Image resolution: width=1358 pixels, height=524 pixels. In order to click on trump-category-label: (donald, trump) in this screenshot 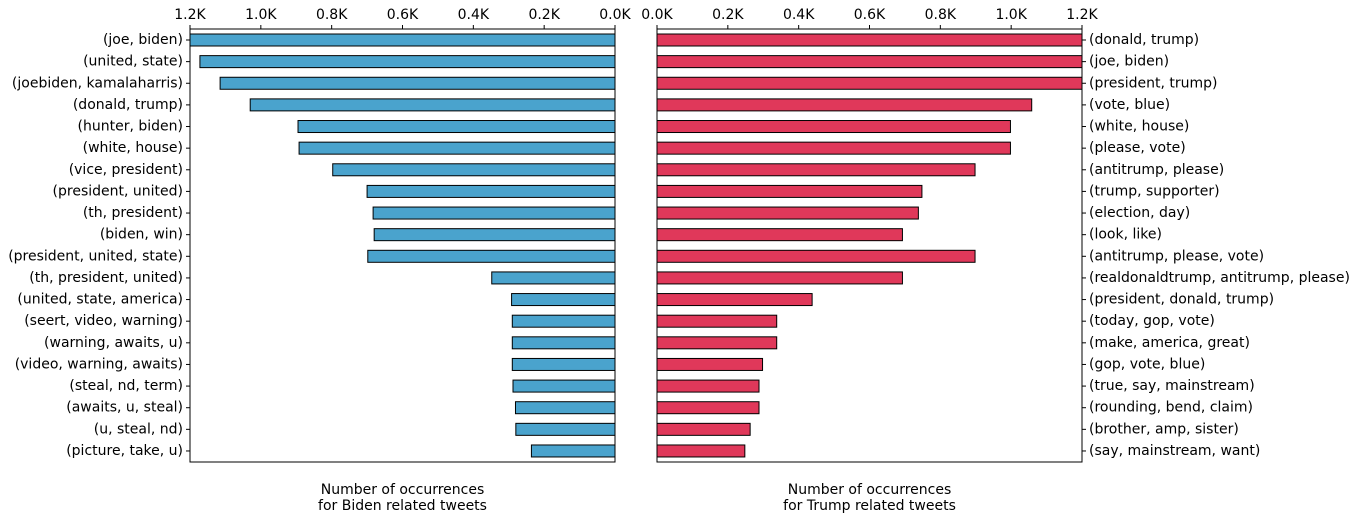, I will do `click(1144, 40)`.